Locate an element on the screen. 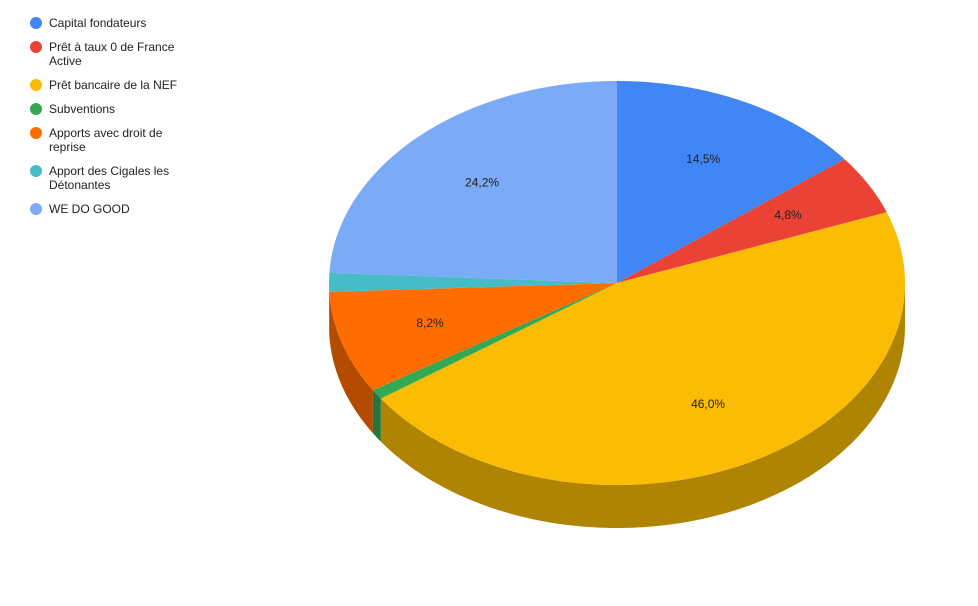 Image resolution: width=978 pixels, height=606 pixels. legend-item: Apport des Cigales les Détonantes is located at coordinates (115, 178).